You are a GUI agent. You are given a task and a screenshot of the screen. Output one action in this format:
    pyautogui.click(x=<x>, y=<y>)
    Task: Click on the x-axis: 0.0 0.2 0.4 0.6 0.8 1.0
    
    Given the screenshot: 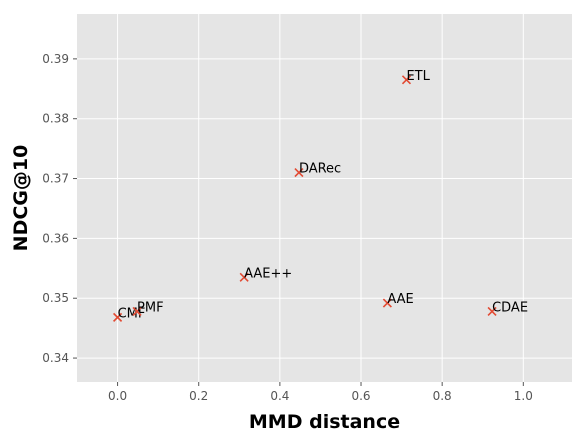 What is the action you would take?
    pyautogui.click(x=320, y=392)
    